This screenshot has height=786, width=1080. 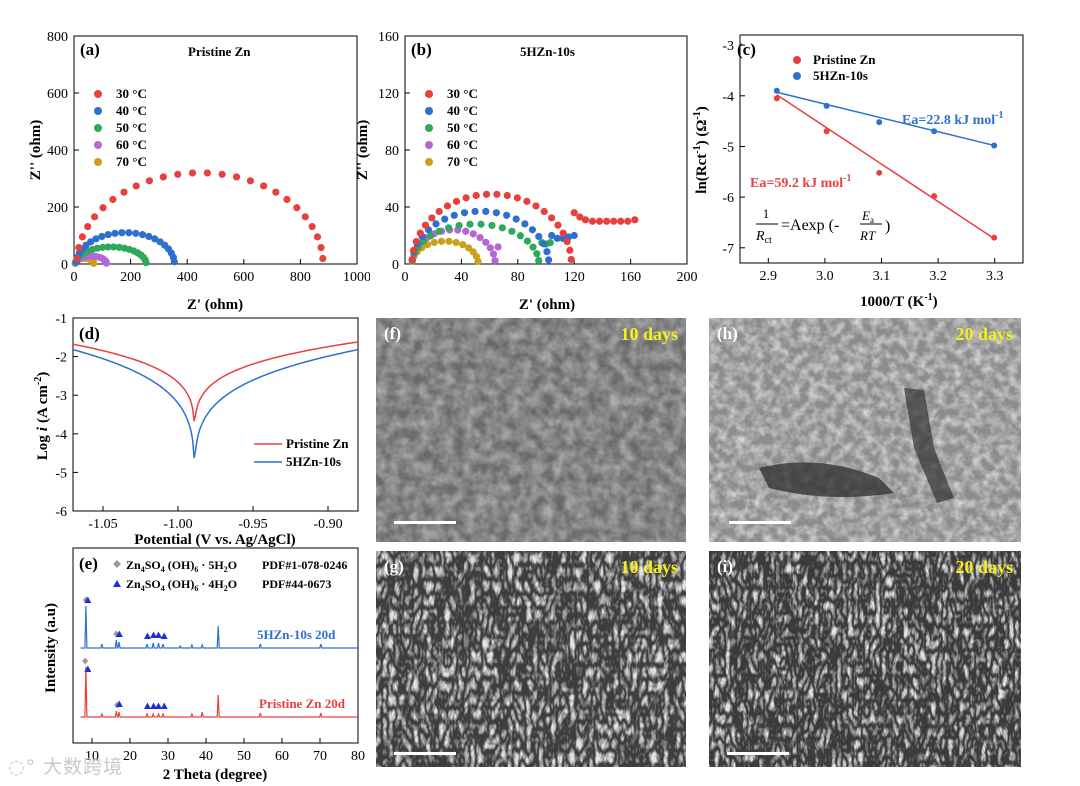 I want to click on x-tick-label: 800, so click(x=300, y=277).